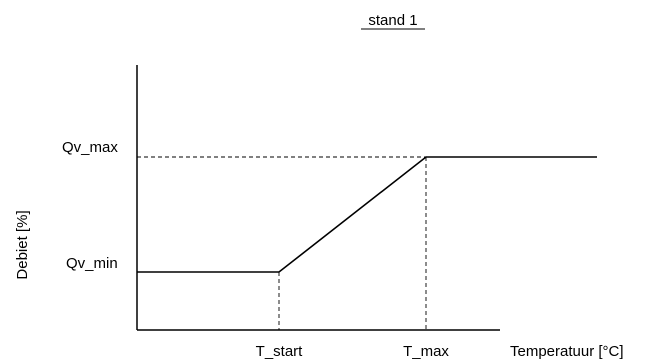  I want to click on y-axis-label: Debiet [%], so click(22, 244).